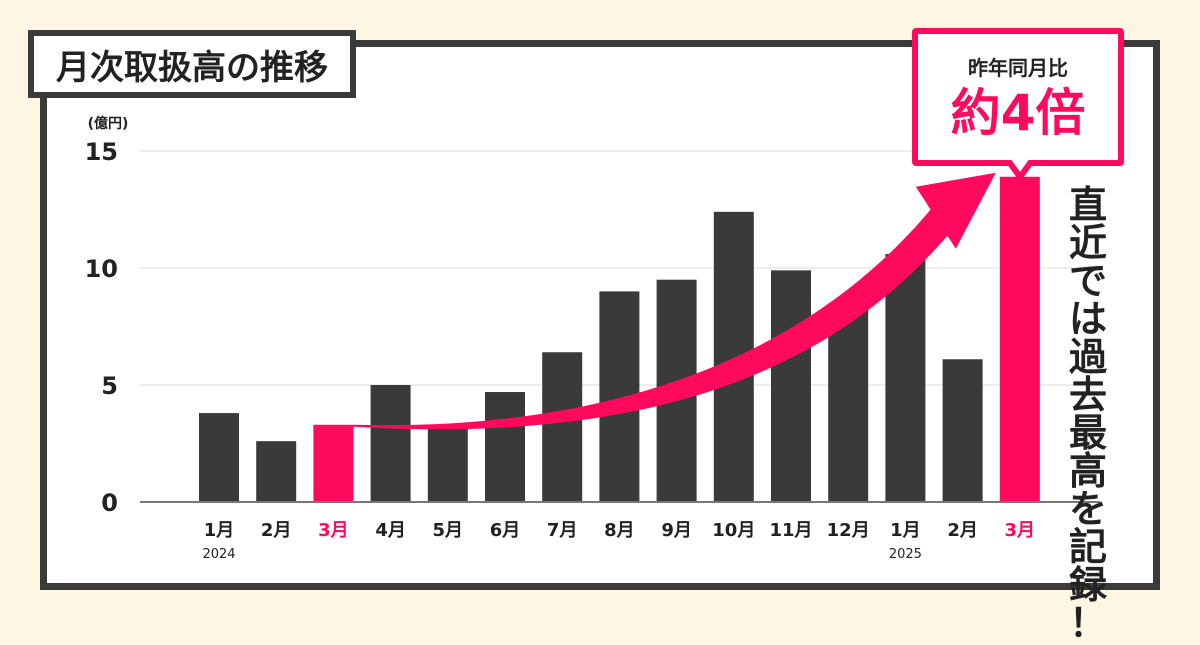 Image resolution: width=1200 pixels, height=645 pixels. Describe the element at coordinates (1020, 165) in the screenshot. I see `callout-tail-inner` at that location.